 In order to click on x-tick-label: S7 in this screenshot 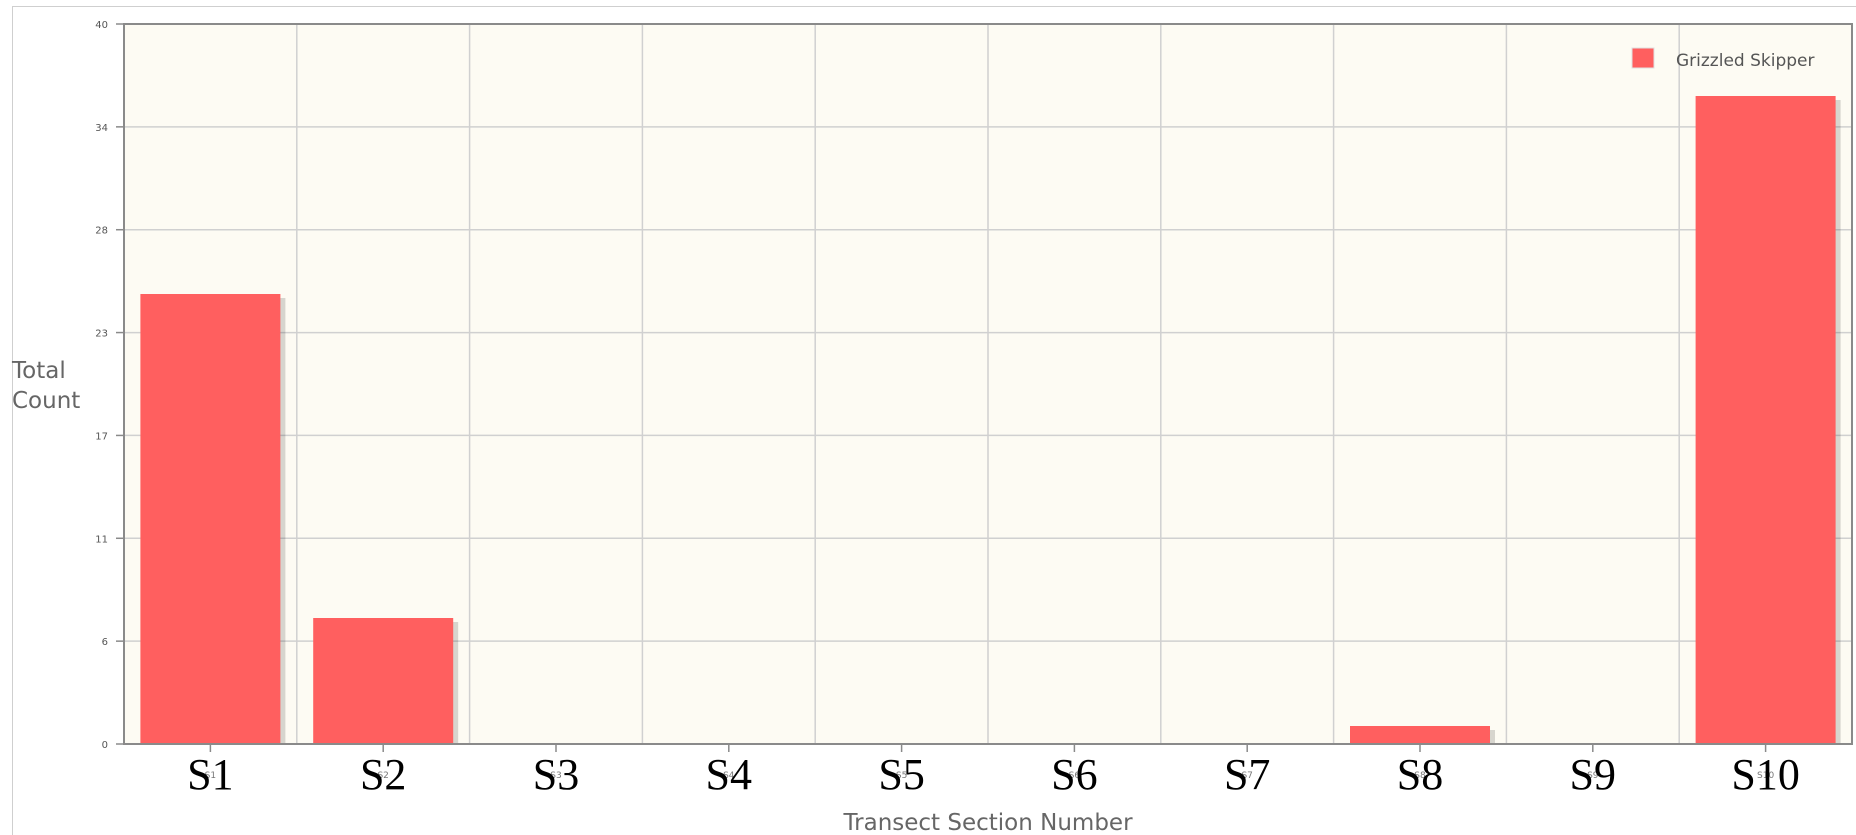, I will do `click(1247, 774)`.